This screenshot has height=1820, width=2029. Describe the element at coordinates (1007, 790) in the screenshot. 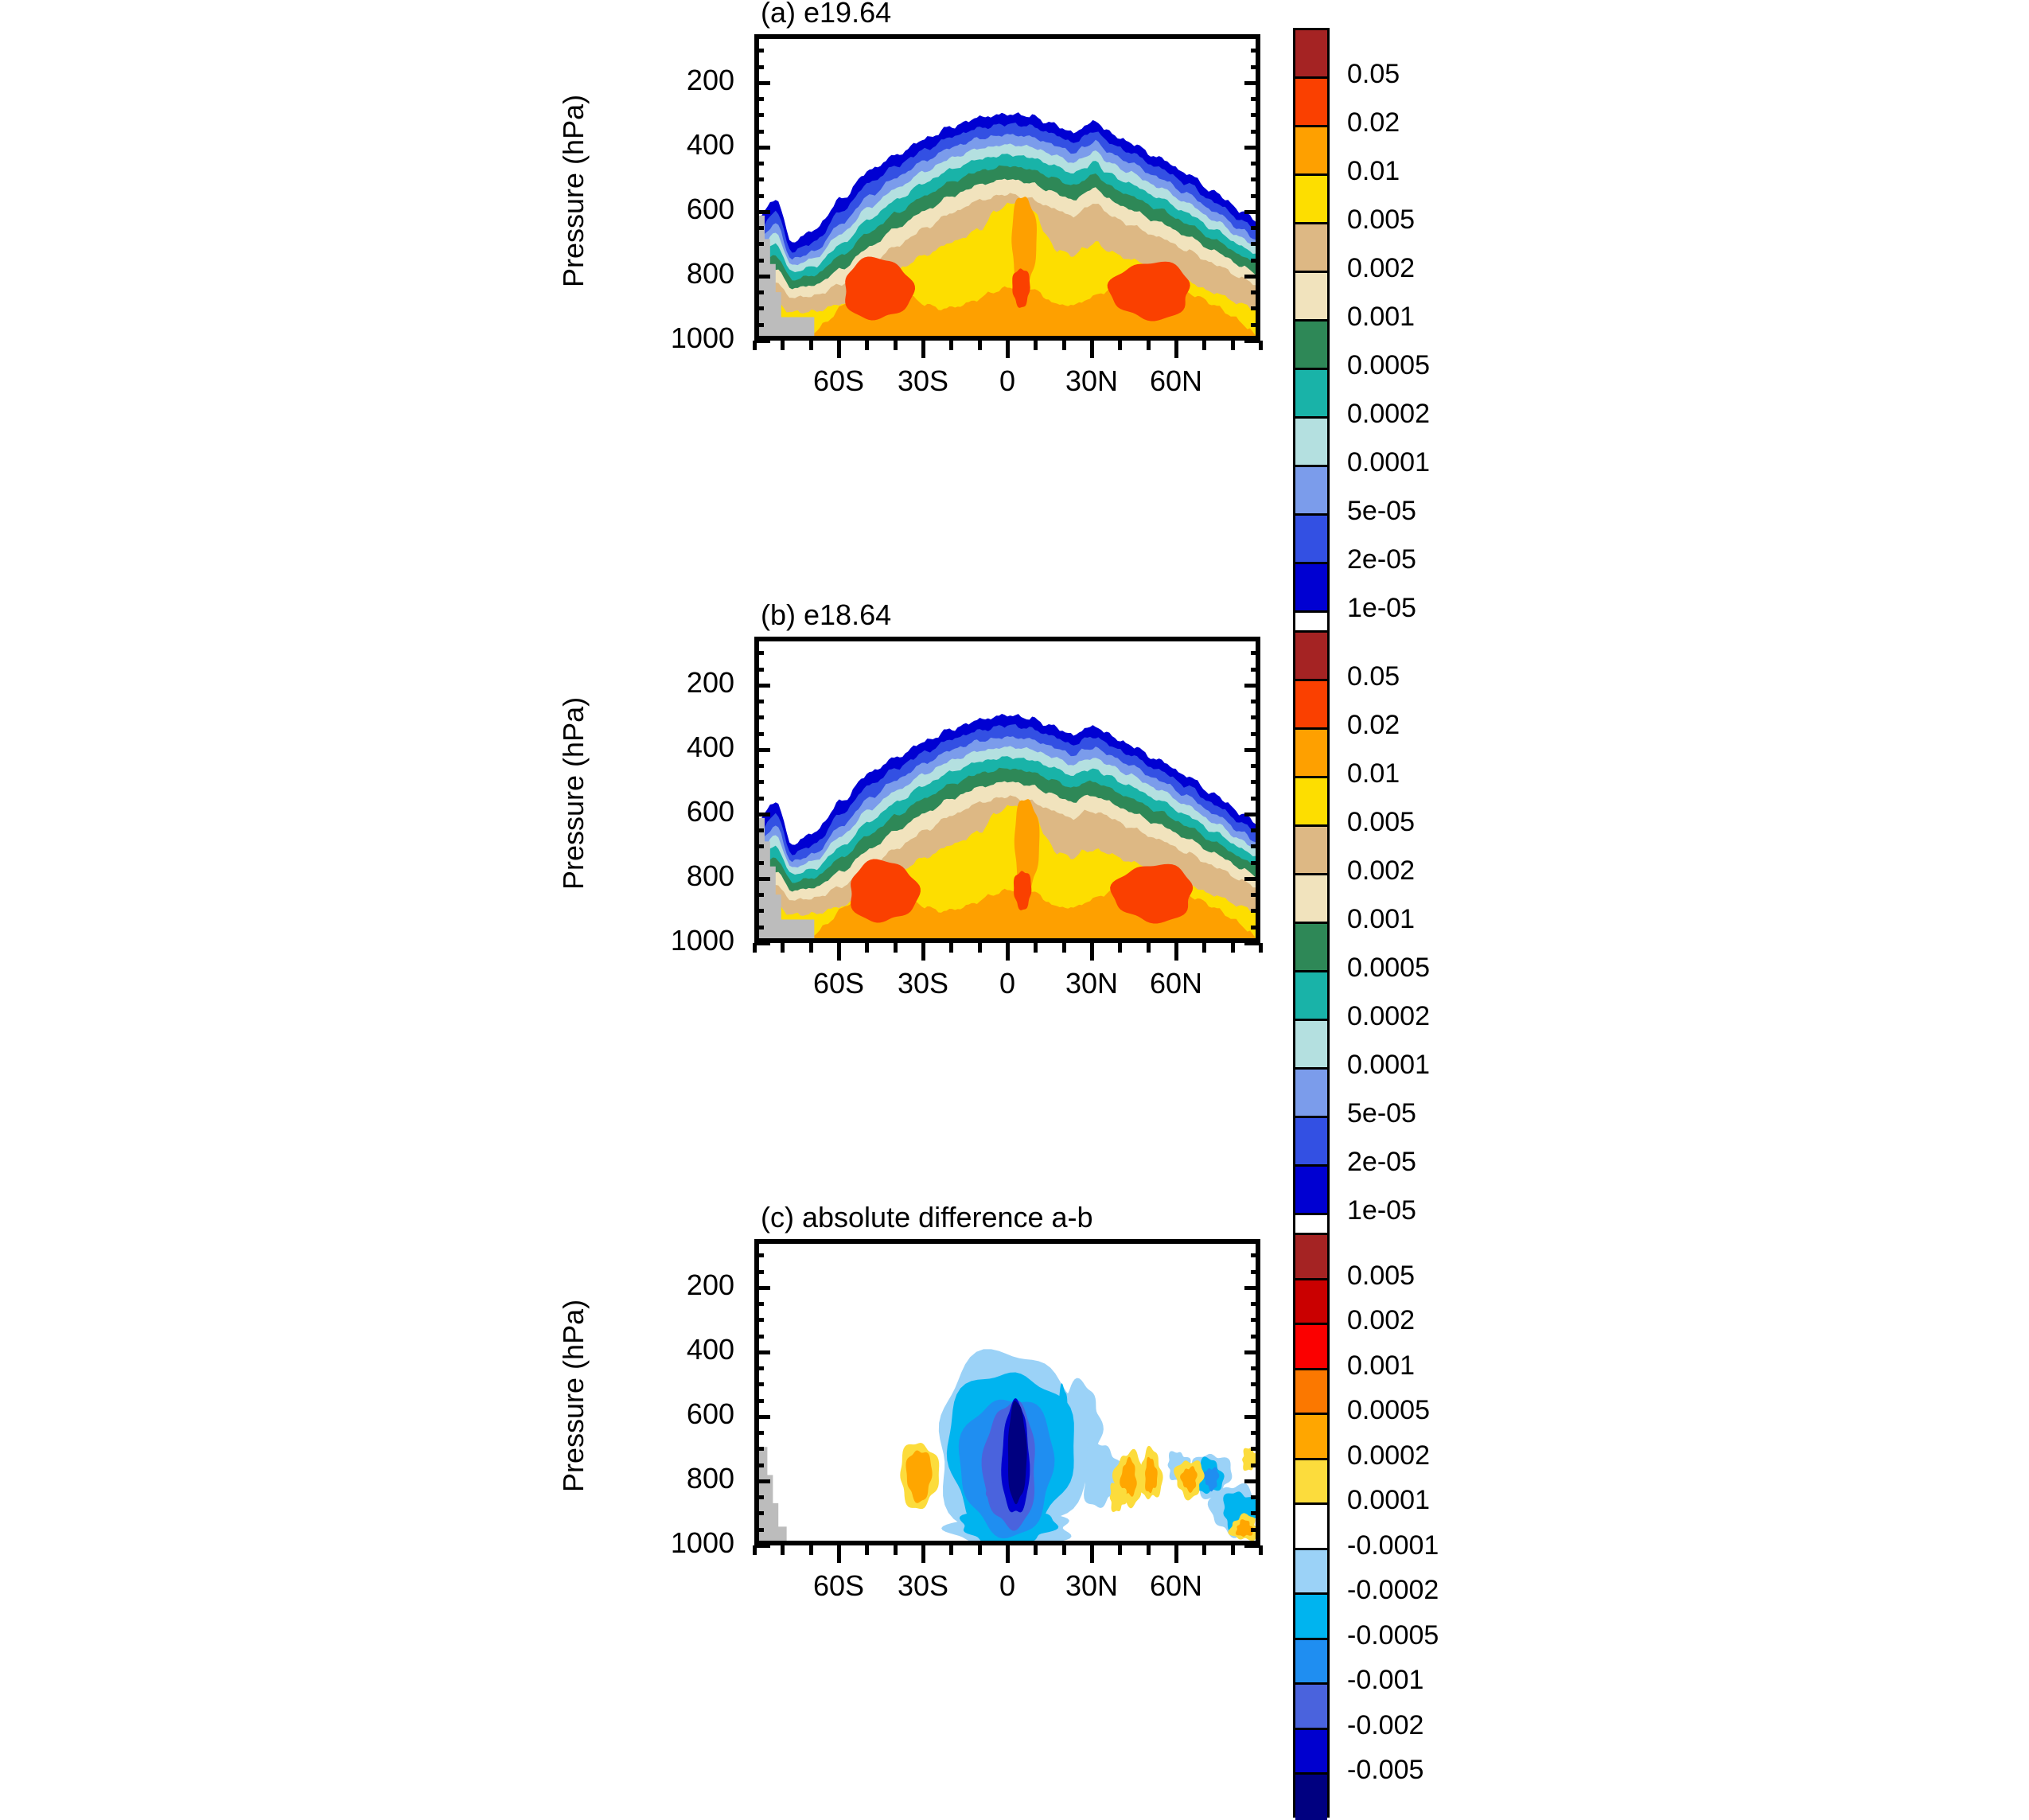

I see `plot-area-b` at that location.